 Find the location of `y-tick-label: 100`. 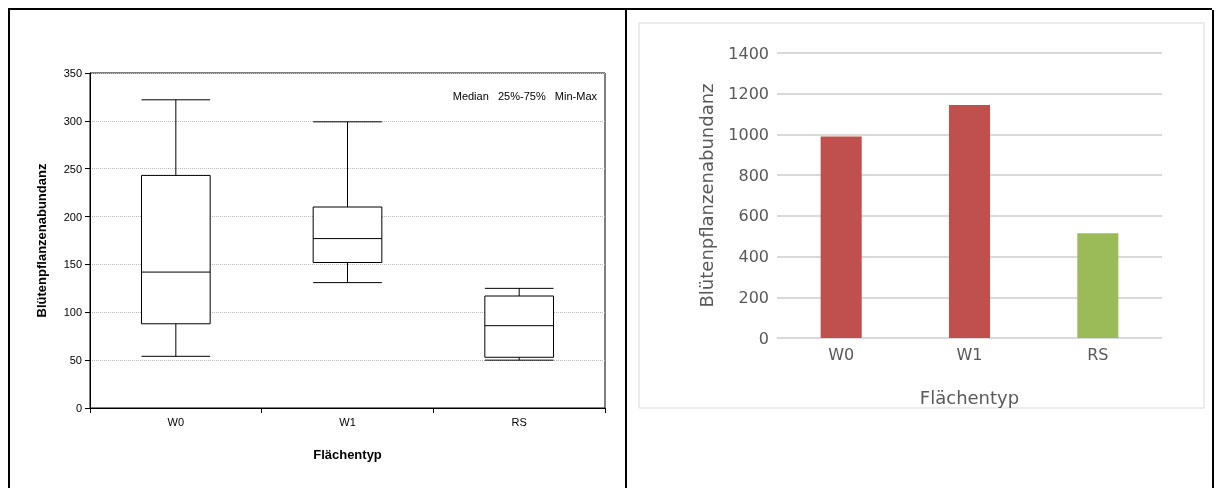

y-tick-label: 100 is located at coordinates (72, 312).